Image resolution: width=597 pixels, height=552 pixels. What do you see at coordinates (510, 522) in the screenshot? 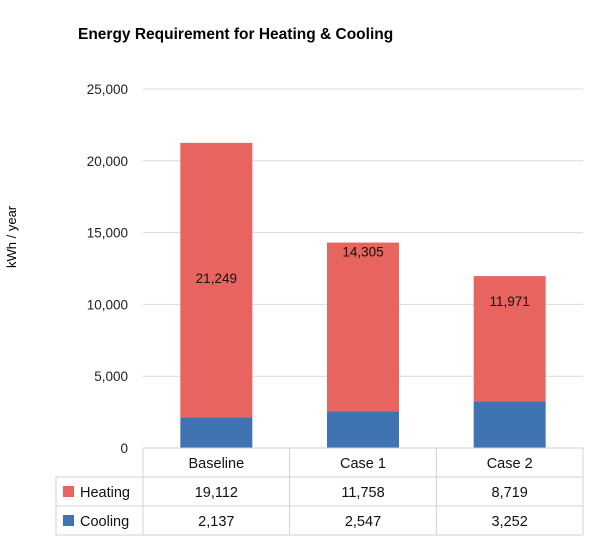
I see `table-cell-cooling: 3,252` at bounding box center [510, 522].